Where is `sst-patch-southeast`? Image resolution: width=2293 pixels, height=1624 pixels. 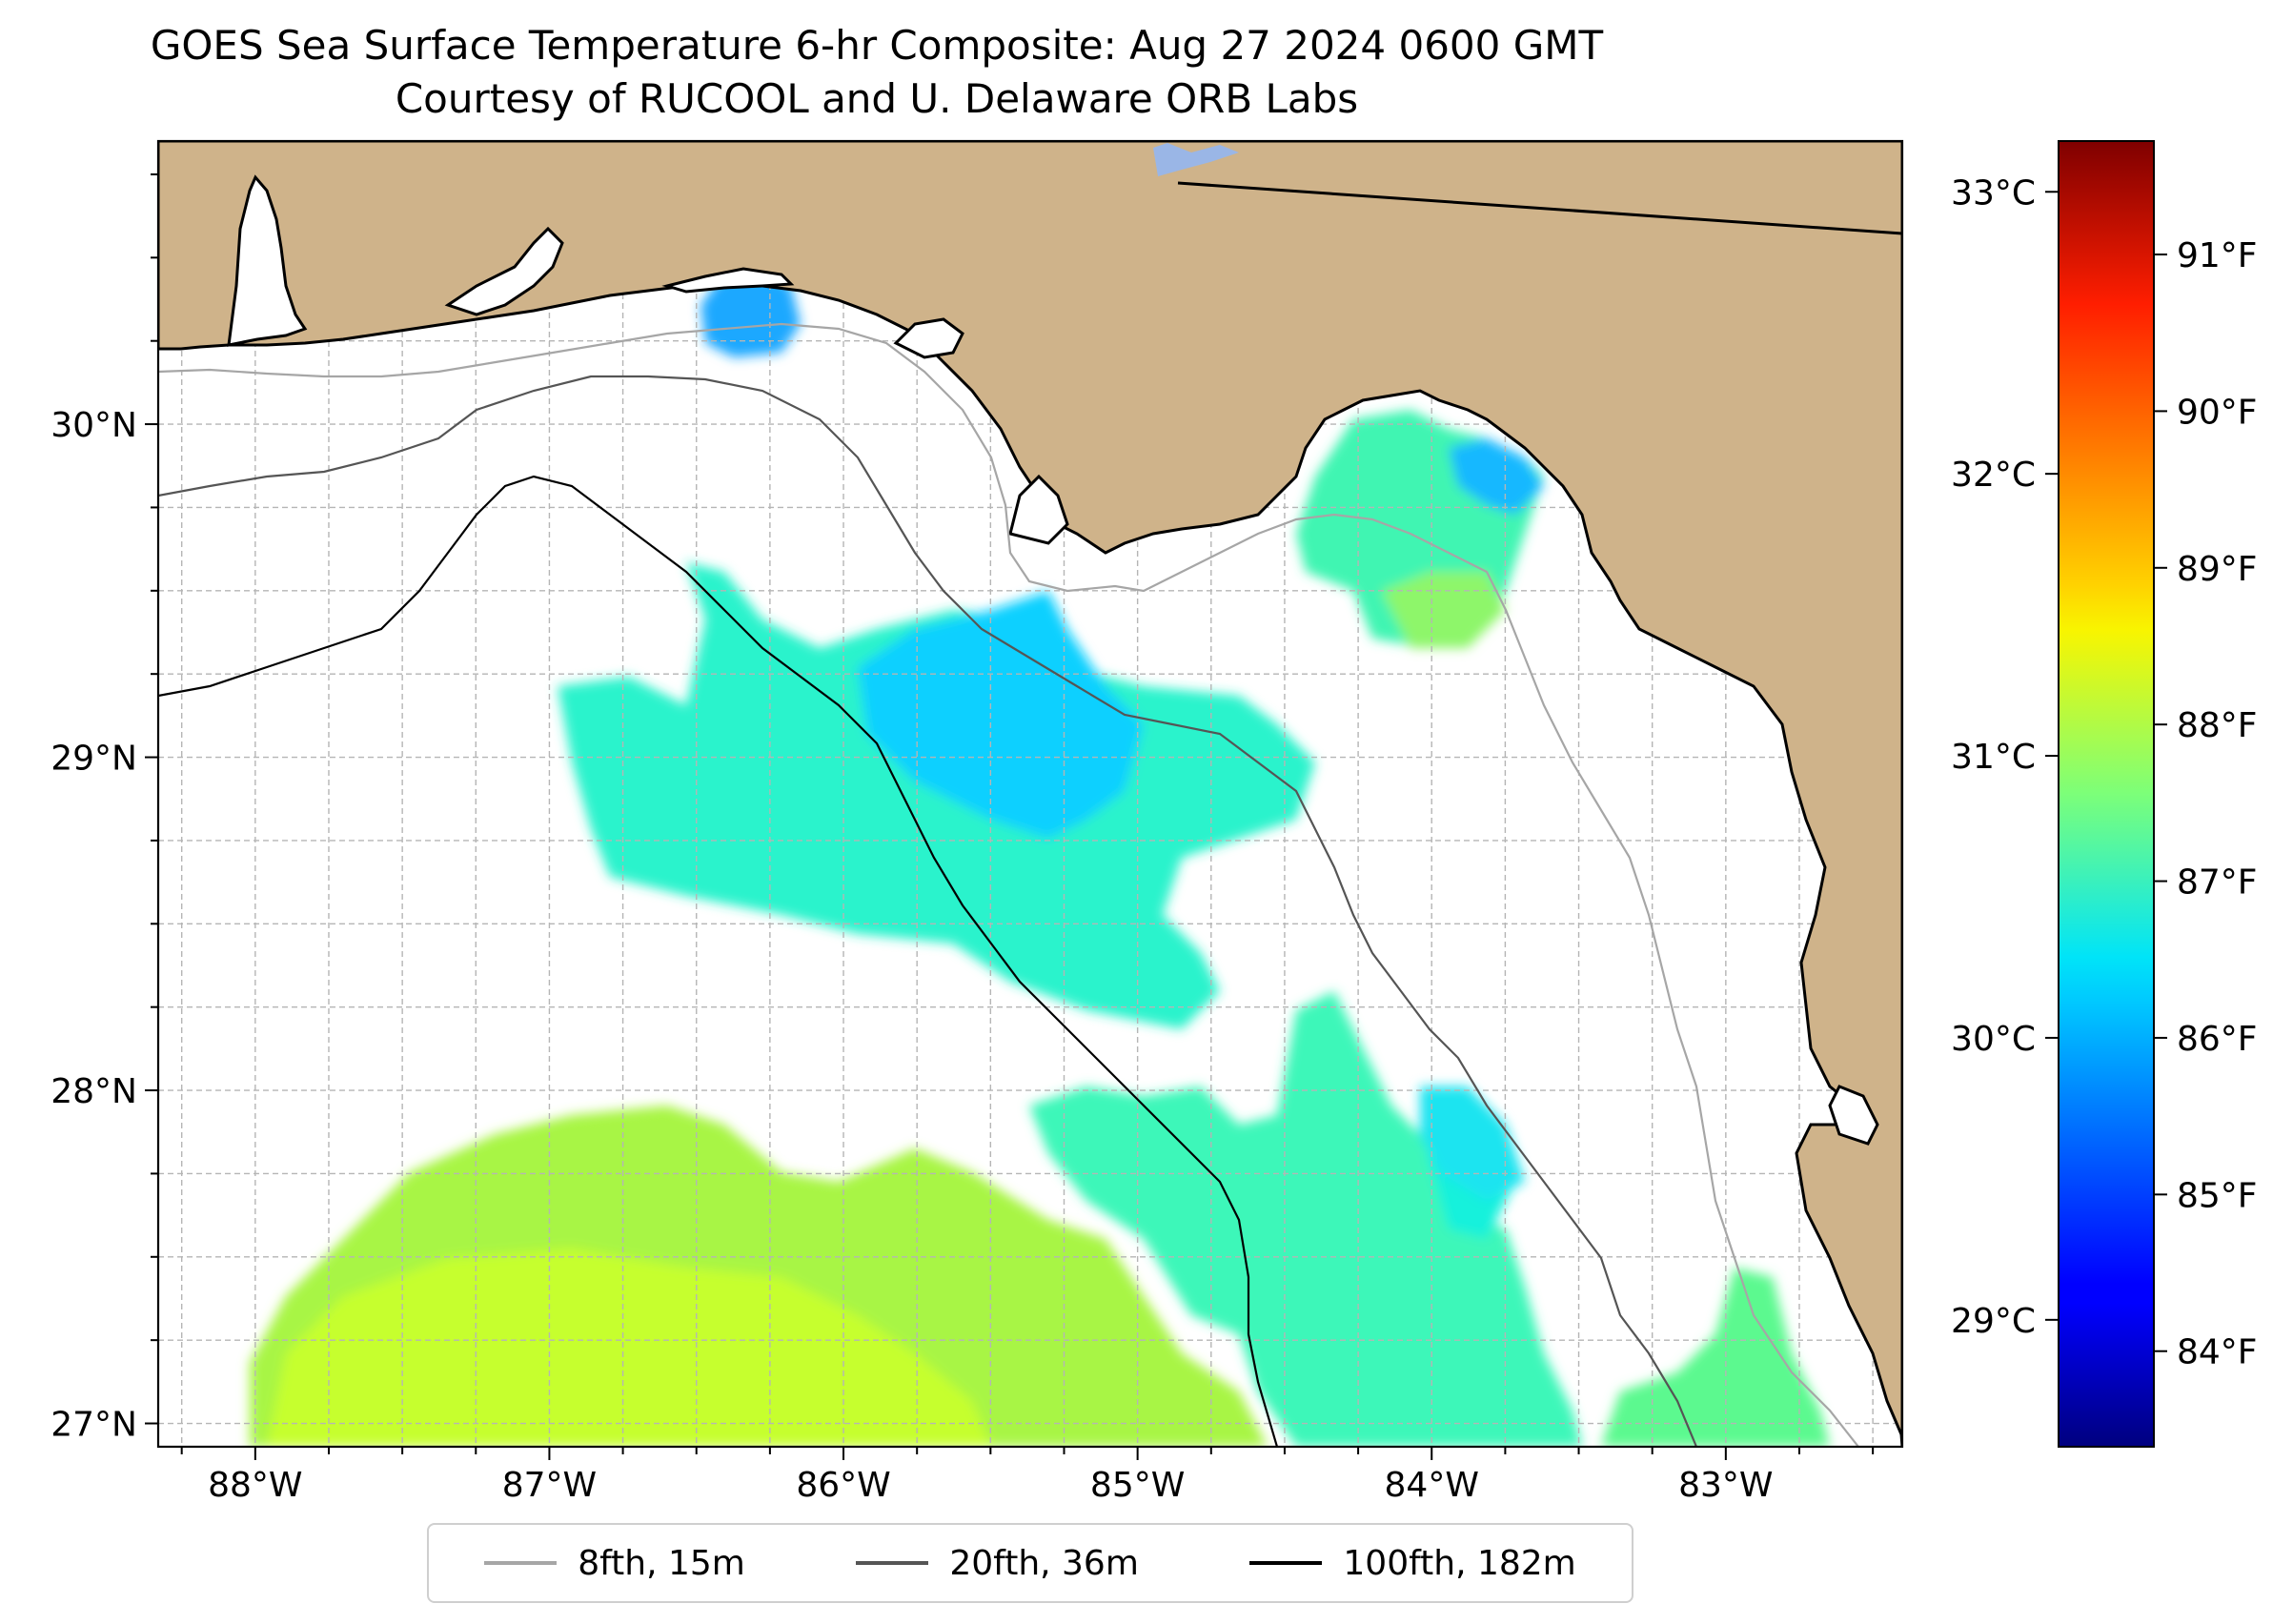 sst-patch-southeast is located at coordinates (1716, 1357).